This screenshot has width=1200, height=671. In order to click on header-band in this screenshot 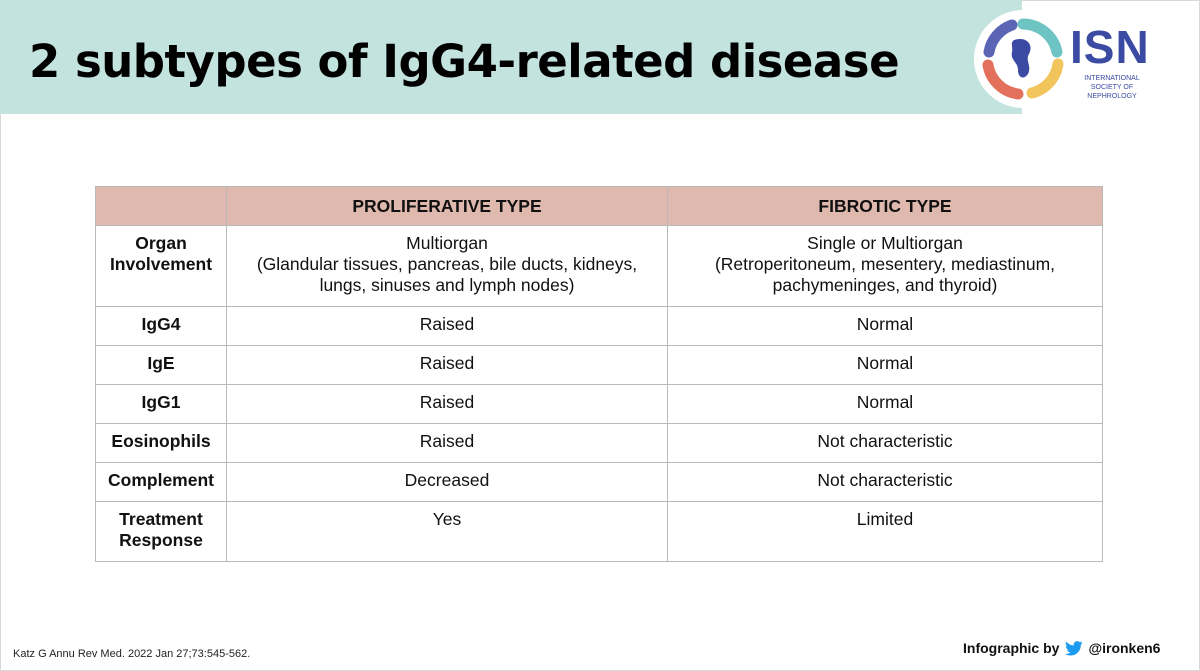, I will do `click(511, 57)`.